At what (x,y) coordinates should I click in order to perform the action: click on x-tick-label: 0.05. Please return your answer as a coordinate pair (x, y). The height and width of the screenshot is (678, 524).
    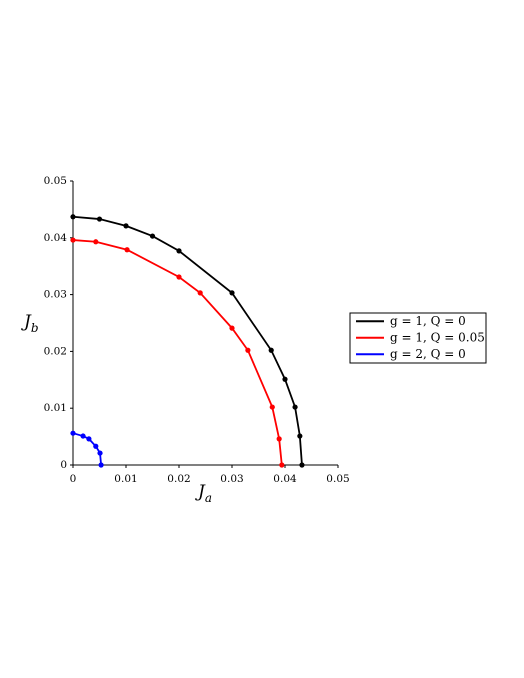
    Looking at the image, I should click on (337, 479).